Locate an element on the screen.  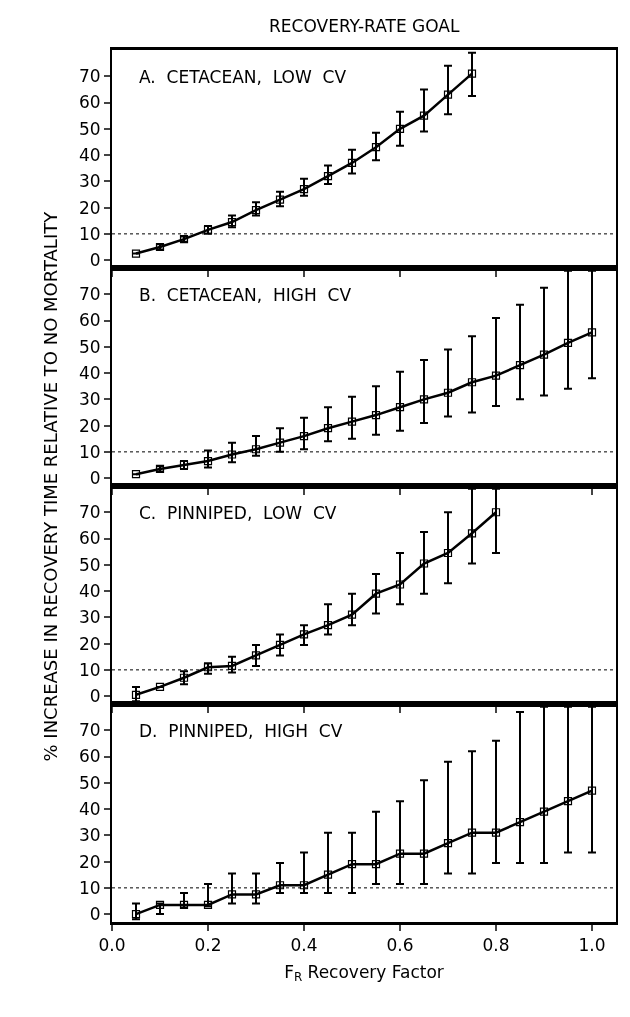
x-tick-label: 0.0 is located at coordinates (112, 945).